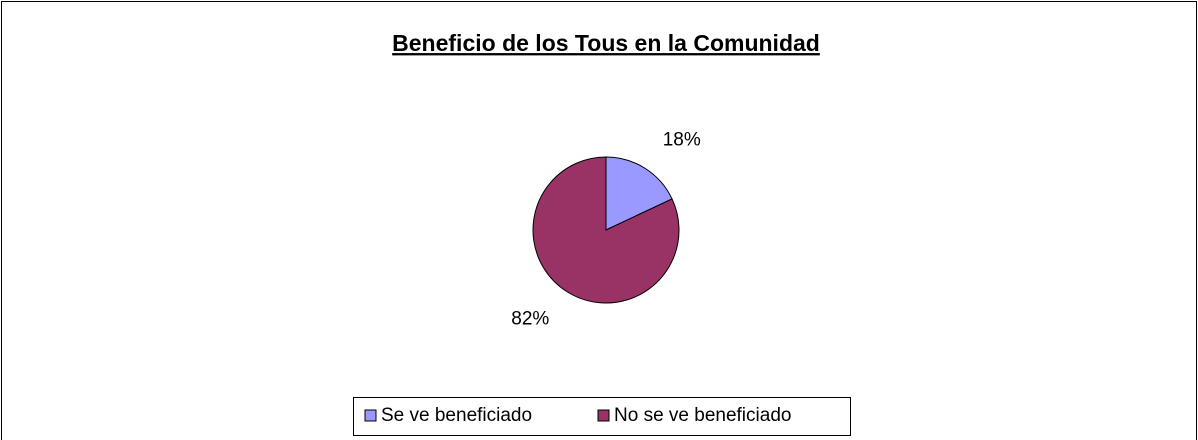 This screenshot has height=440, width=1198. What do you see at coordinates (530, 318) in the screenshot?
I see `data-label: 82%` at bounding box center [530, 318].